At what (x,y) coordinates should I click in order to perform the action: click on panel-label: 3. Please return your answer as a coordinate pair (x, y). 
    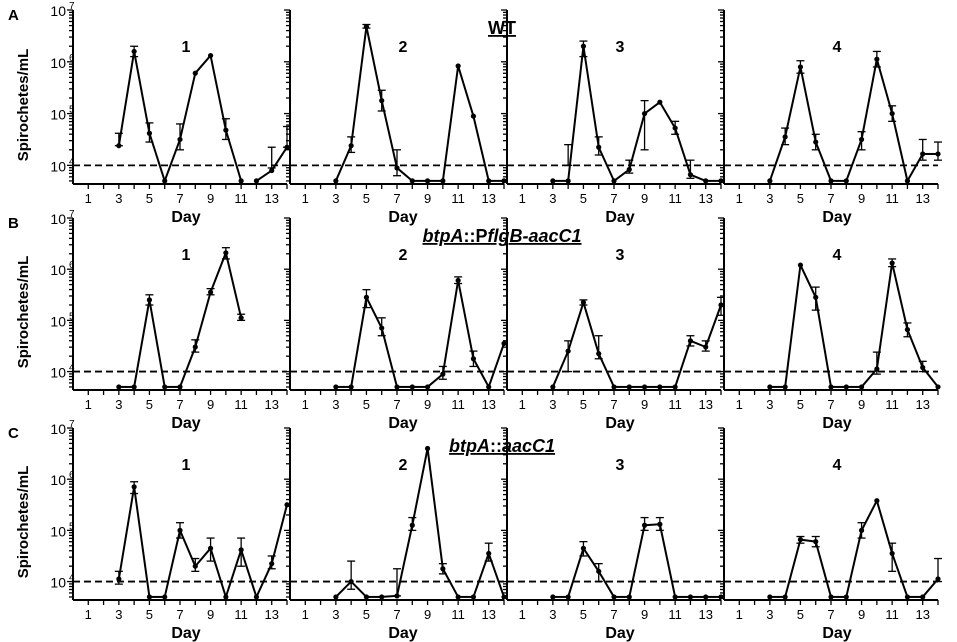
    Looking at the image, I should click on (620, 47).